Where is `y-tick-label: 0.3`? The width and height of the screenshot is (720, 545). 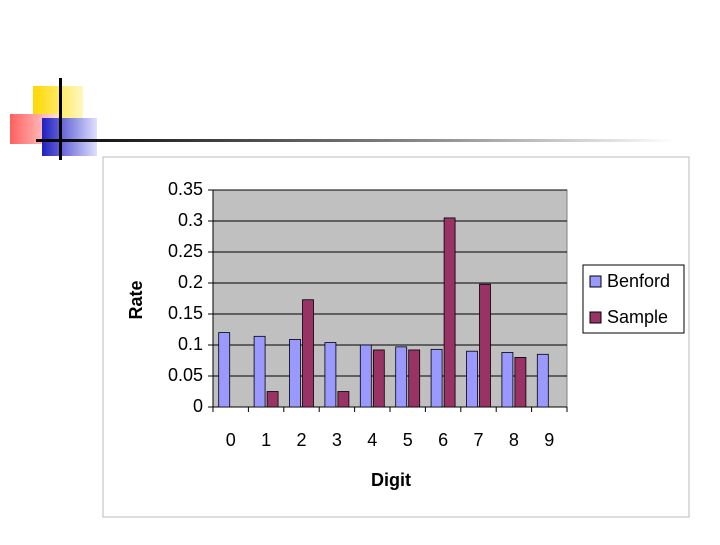 y-tick-label: 0.3 is located at coordinates (190, 220).